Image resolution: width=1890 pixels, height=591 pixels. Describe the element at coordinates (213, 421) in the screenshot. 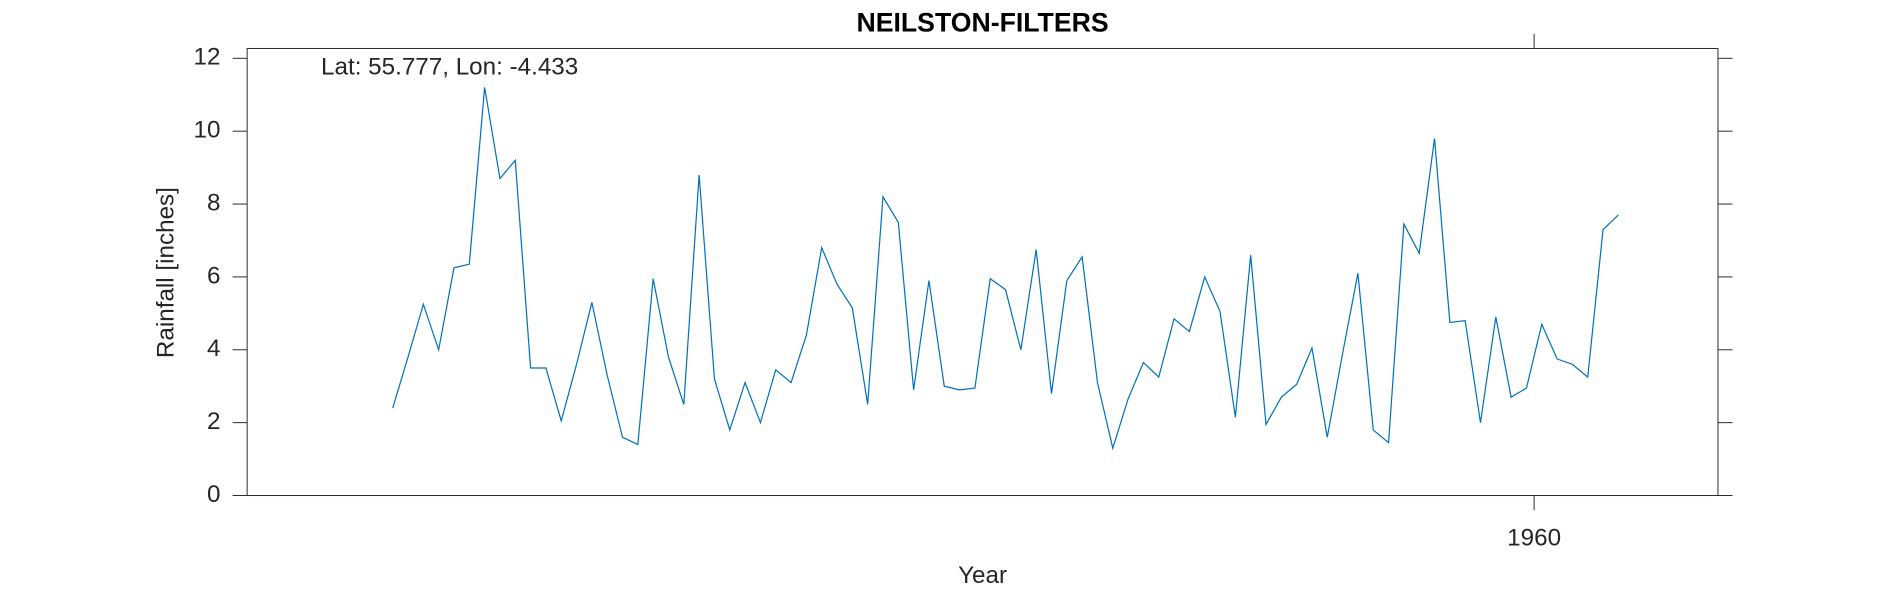

I see `y-tick-label: 2` at that location.